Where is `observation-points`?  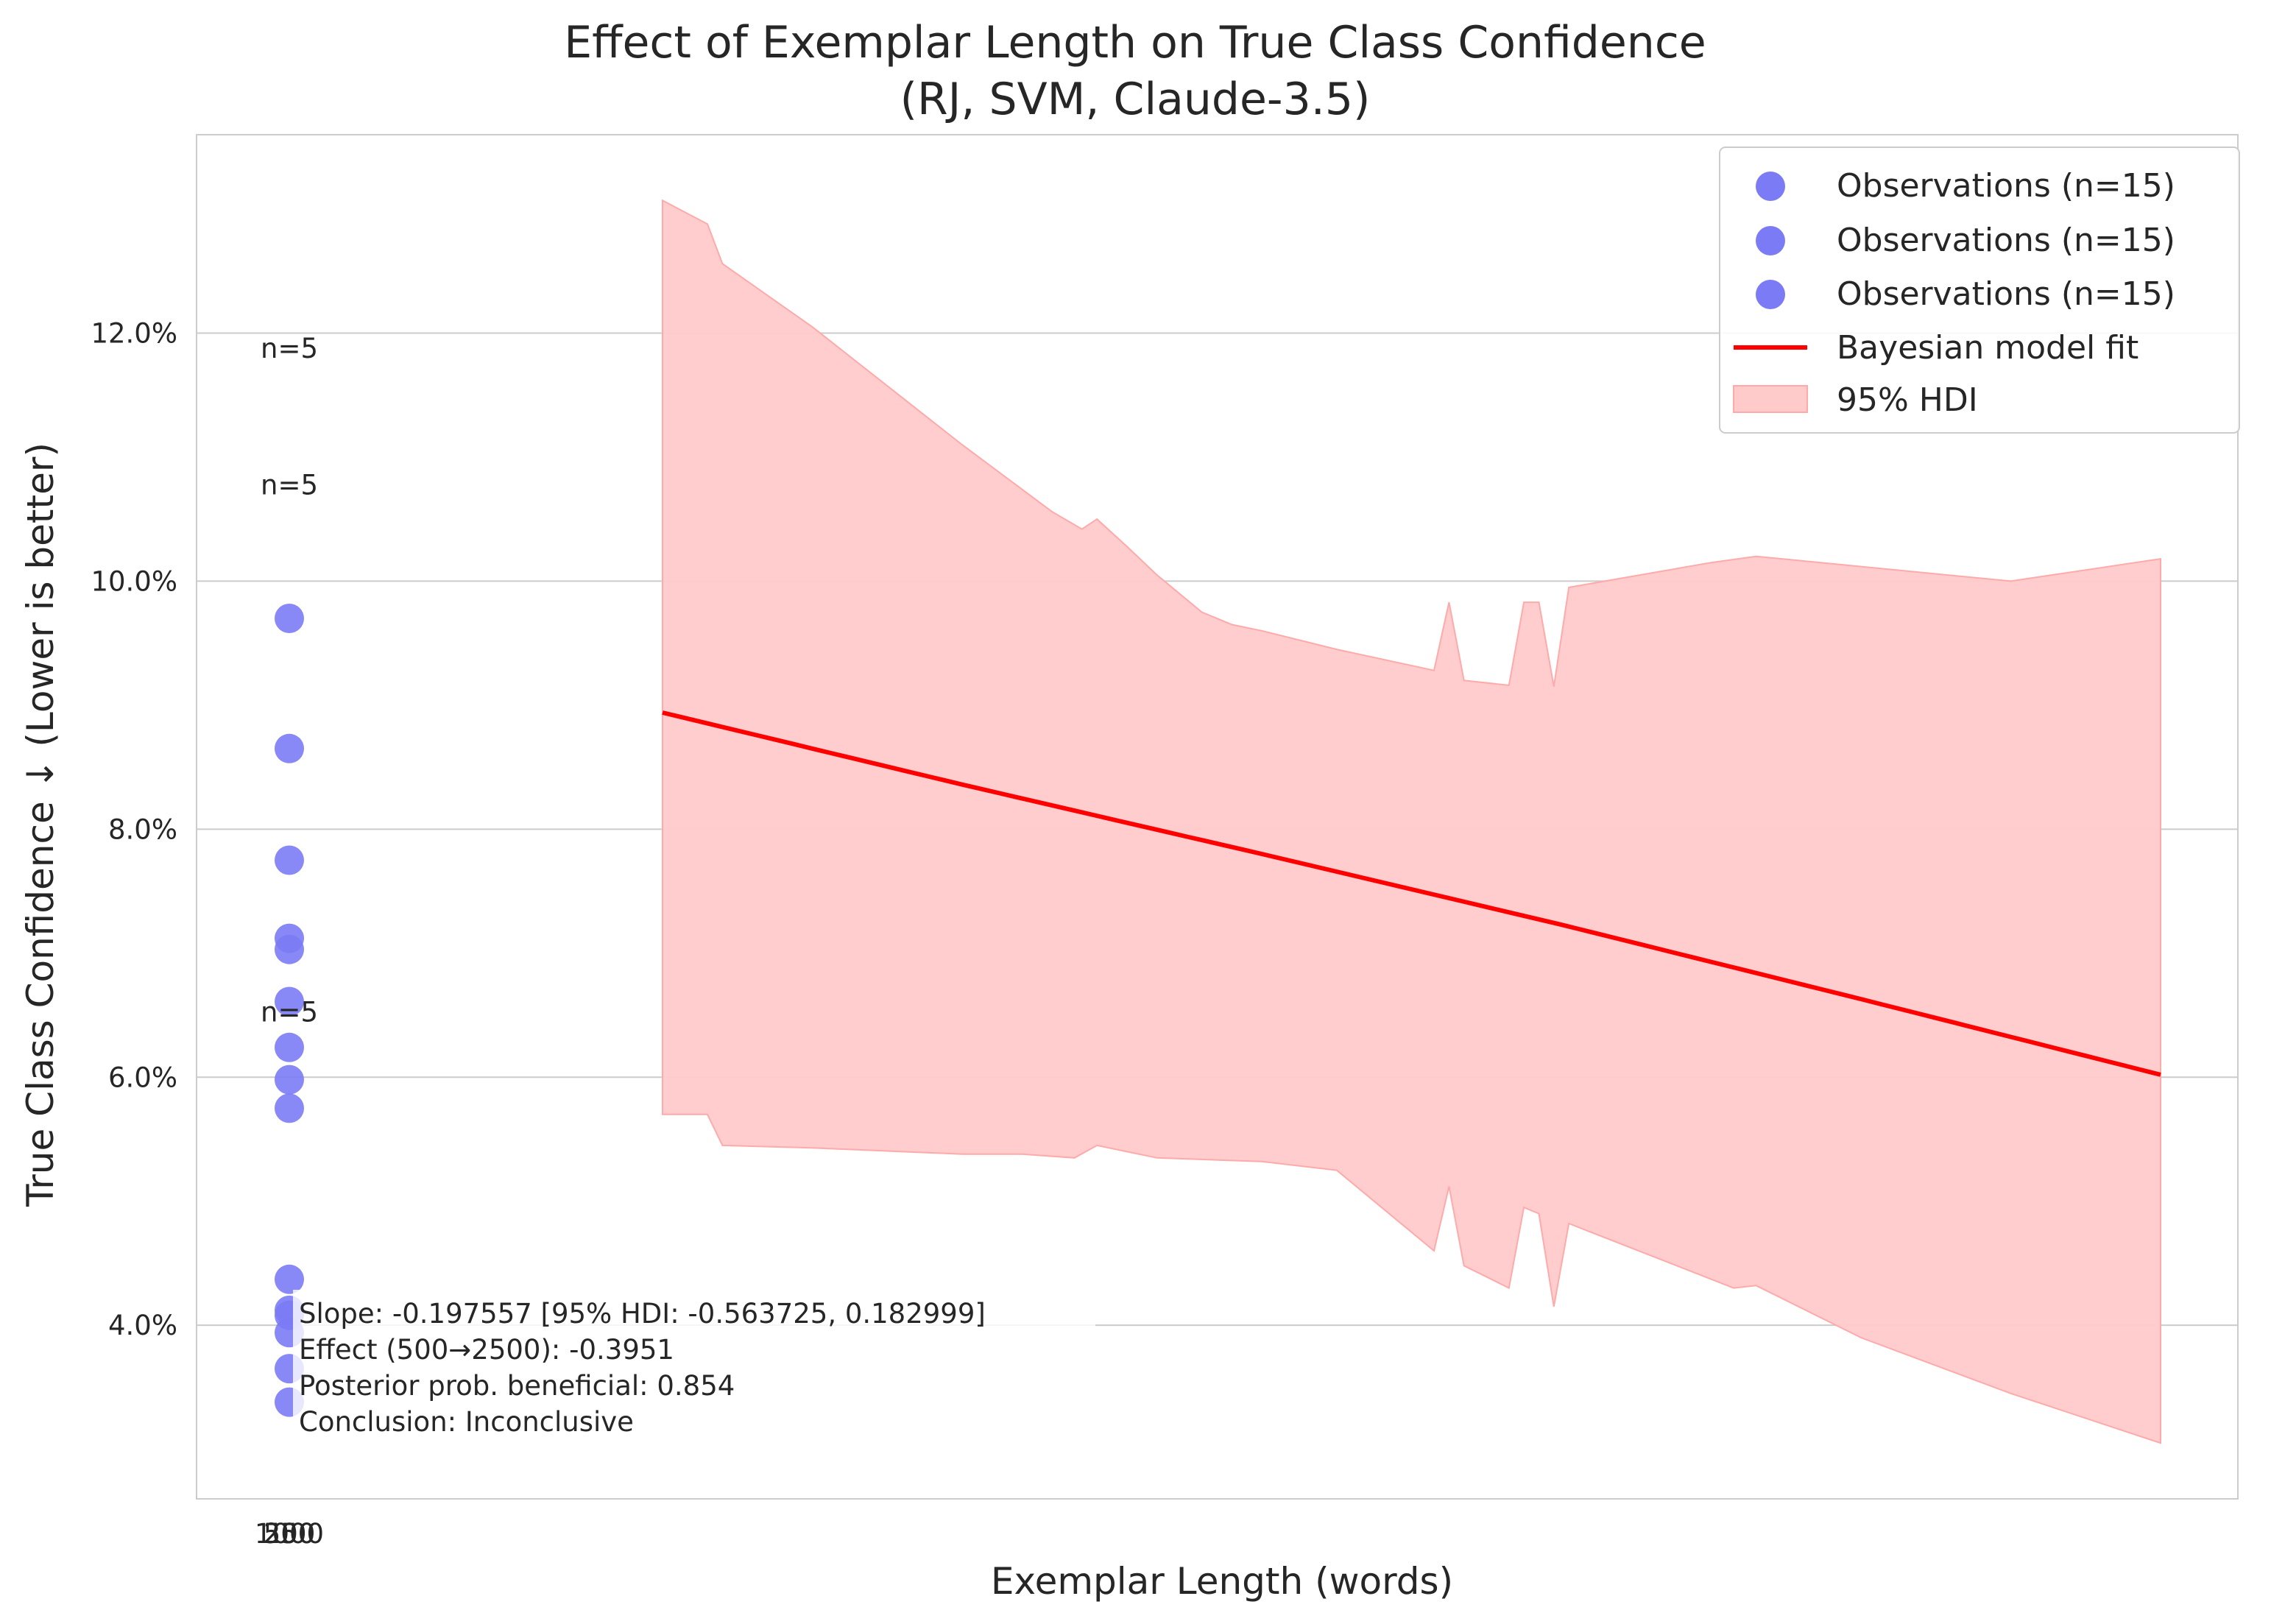
observation-points is located at coordinates (289, 1011).